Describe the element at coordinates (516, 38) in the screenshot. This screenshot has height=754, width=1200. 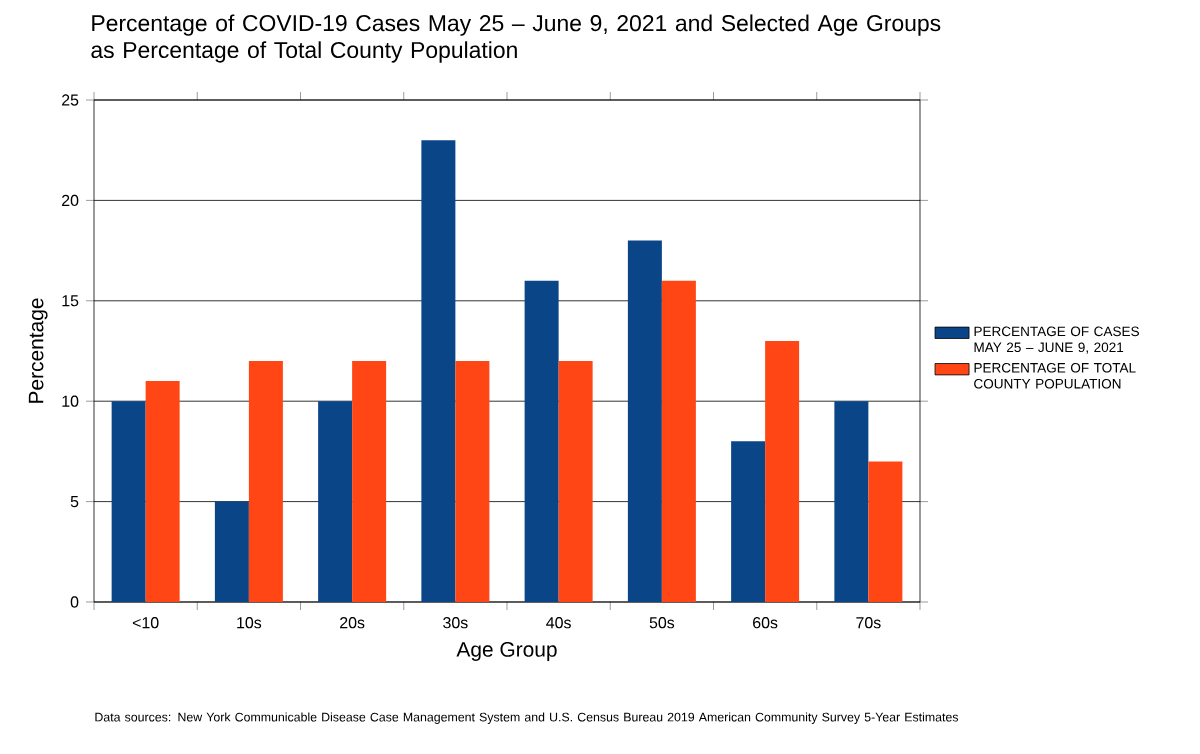
I see `chart-title: Percentage of COVID-19 Cases May 25 – June 9, 2021 and Selected Age Groups as Percentage of Total County Population` at that location.